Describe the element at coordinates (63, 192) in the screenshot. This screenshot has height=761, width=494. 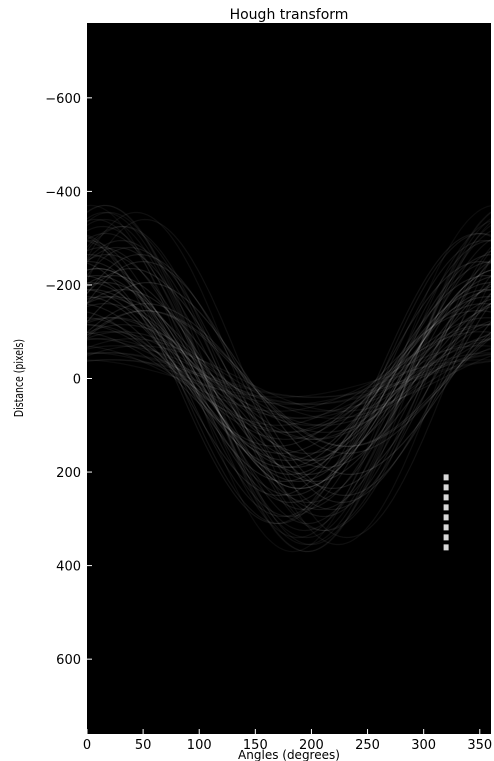
I see `y-tick-label: −400` at that location.